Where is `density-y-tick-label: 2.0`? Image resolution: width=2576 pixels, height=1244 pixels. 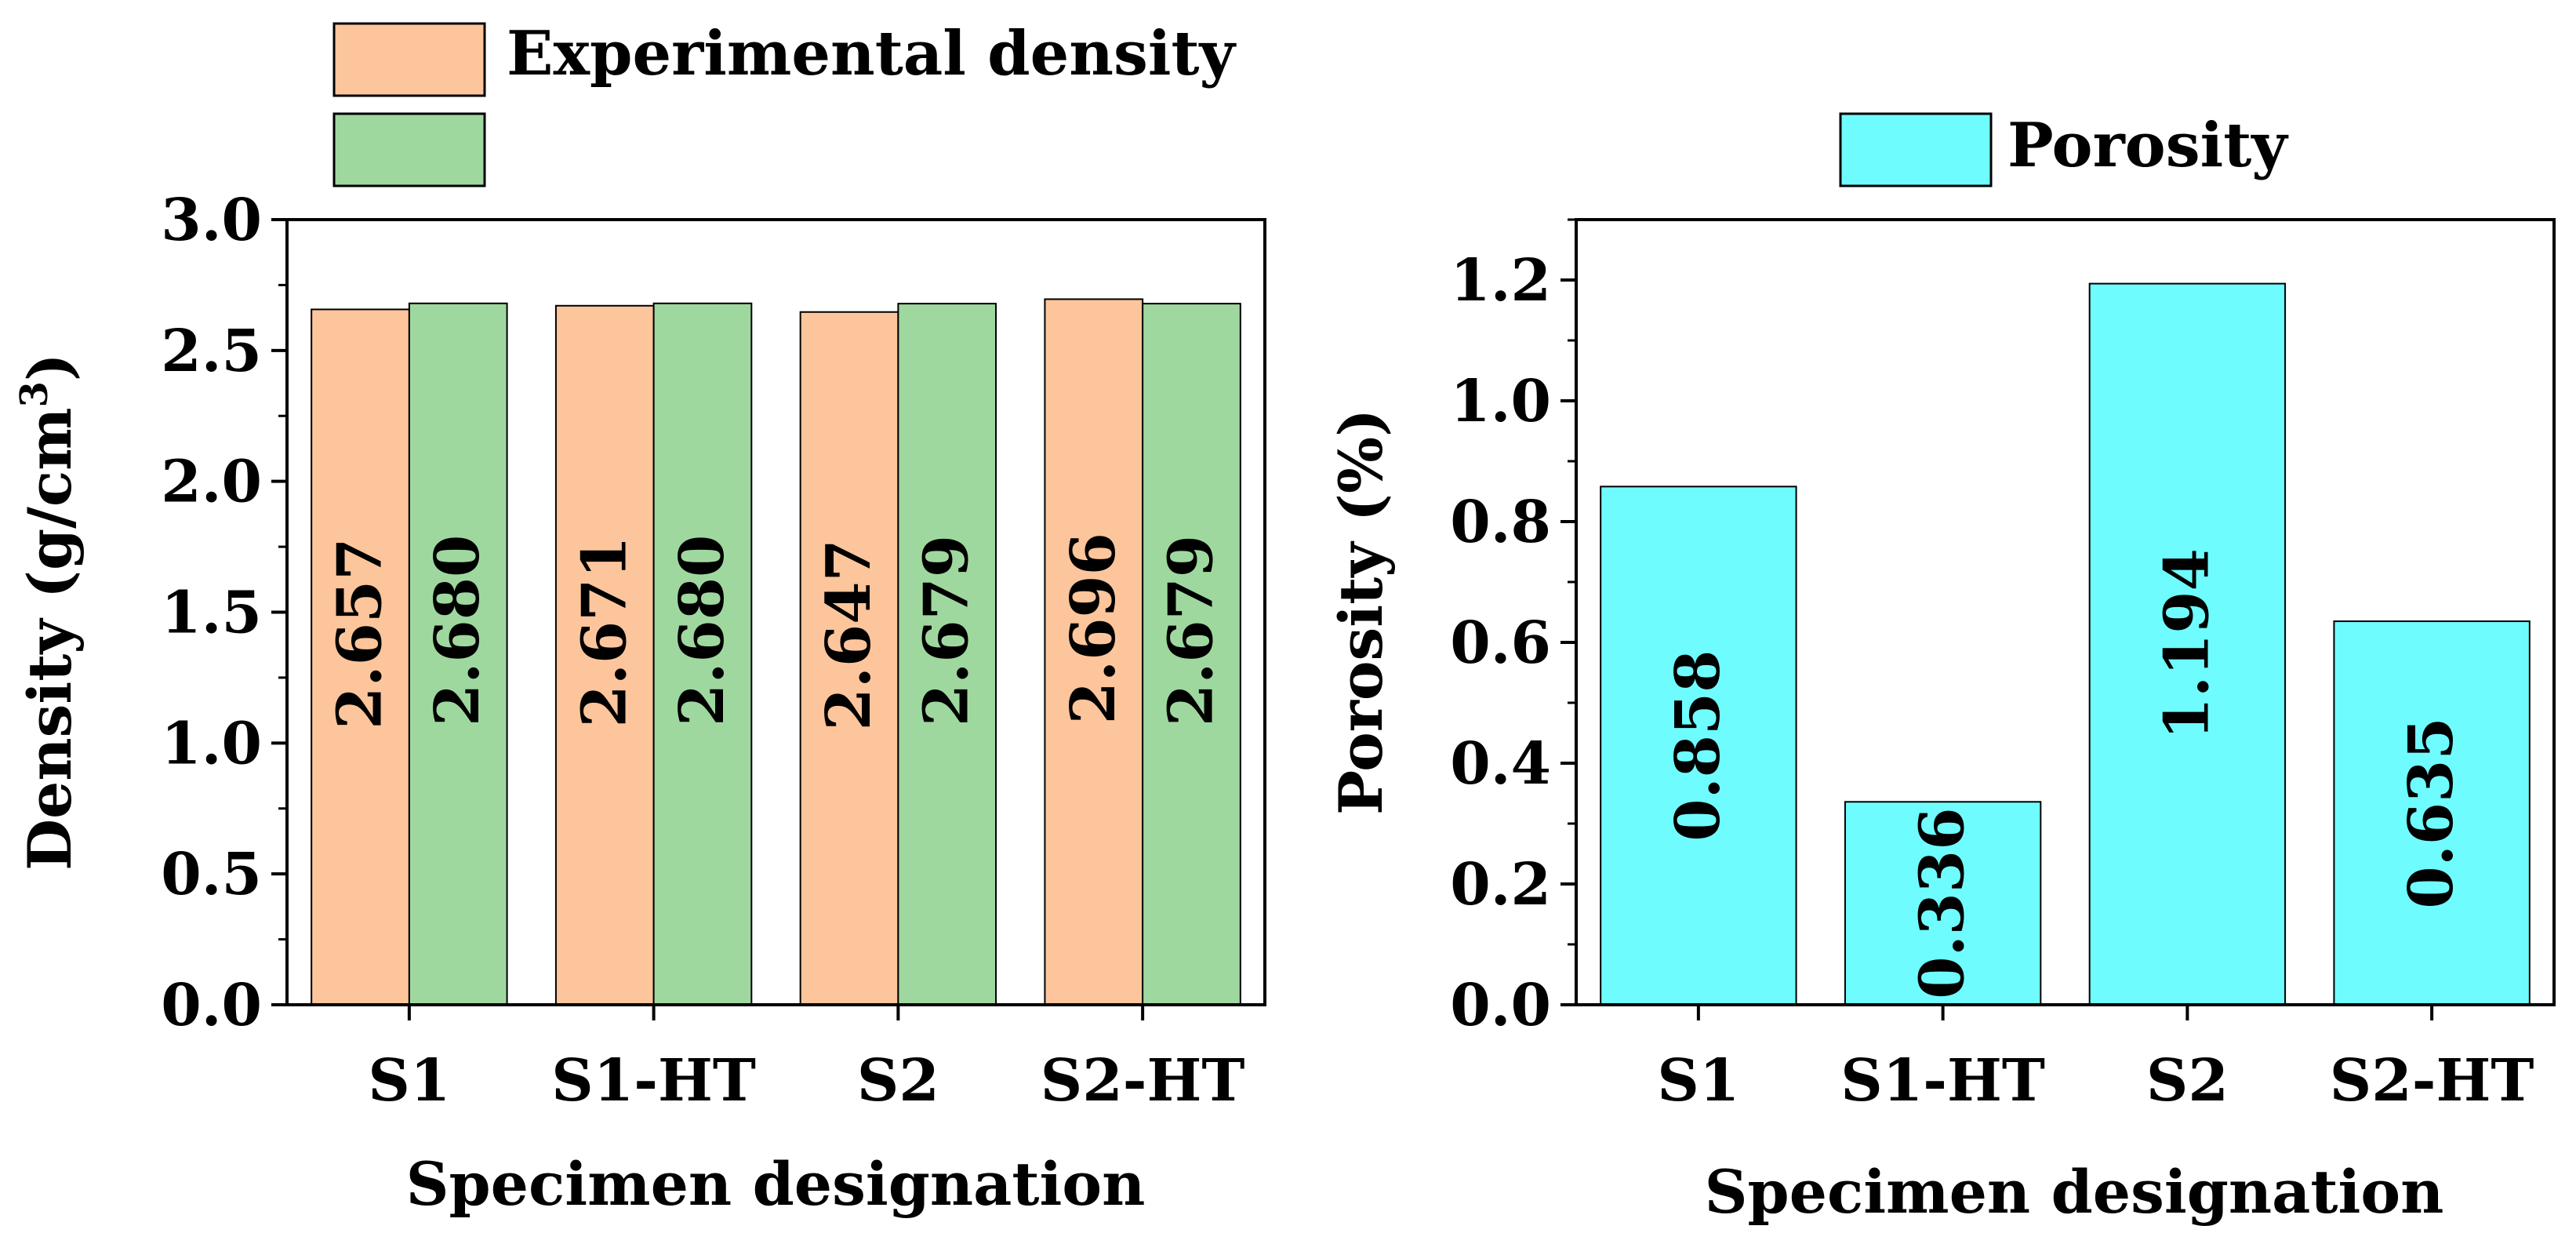 density-y-tick-label: 2.0 is located at coordinates (211, 483).